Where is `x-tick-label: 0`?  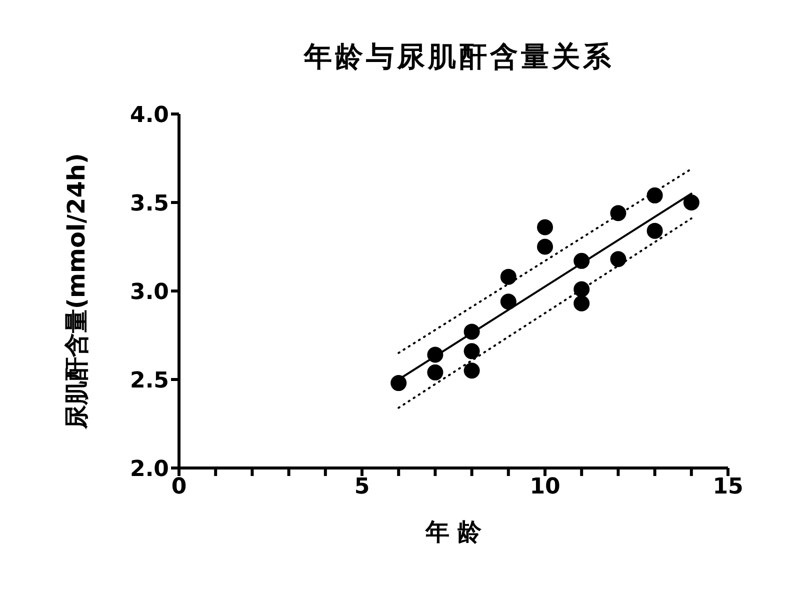
x-tick-label: 0 is located at coordinates (179, 487).